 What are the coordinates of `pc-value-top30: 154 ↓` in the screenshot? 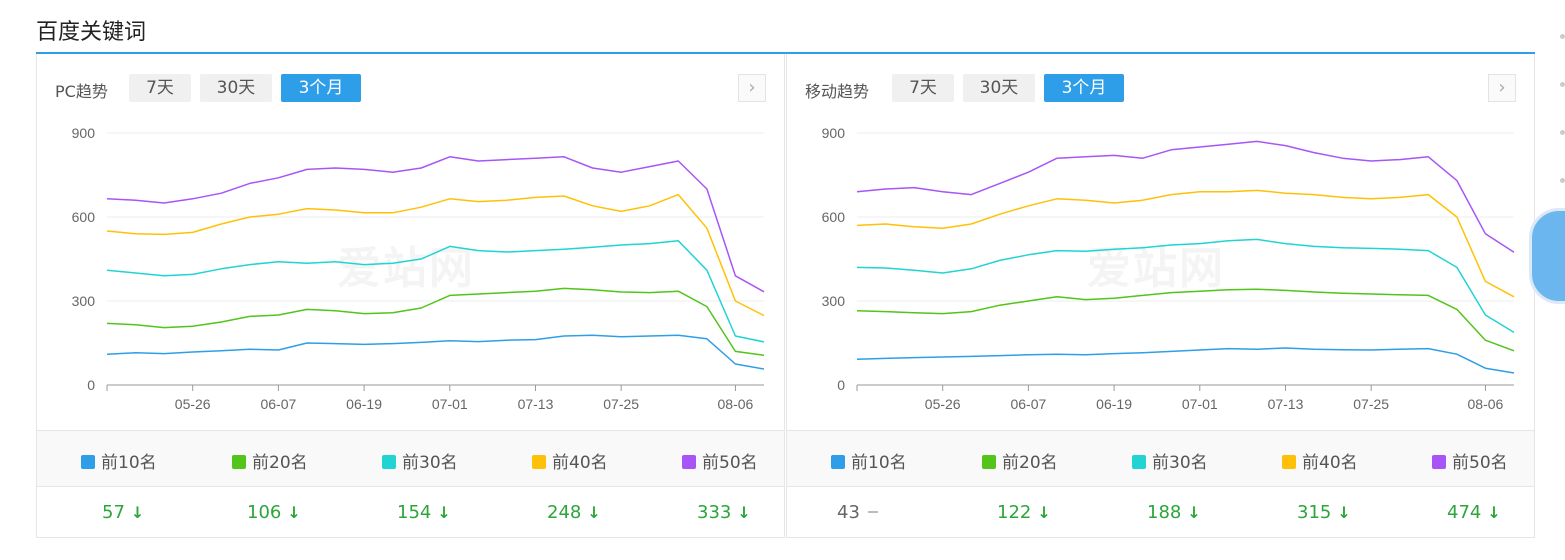 It's located at (424, 512).